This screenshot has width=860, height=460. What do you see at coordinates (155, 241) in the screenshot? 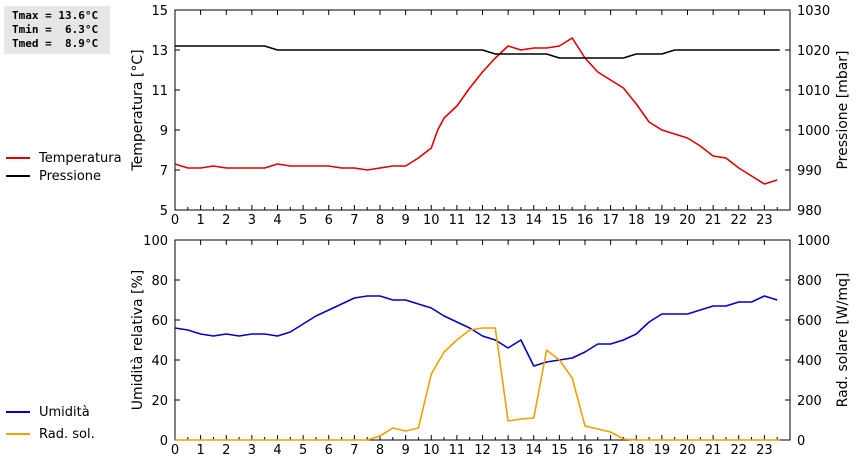
I see `y-tick-label-left: 100` at bounding box center [155, 241].